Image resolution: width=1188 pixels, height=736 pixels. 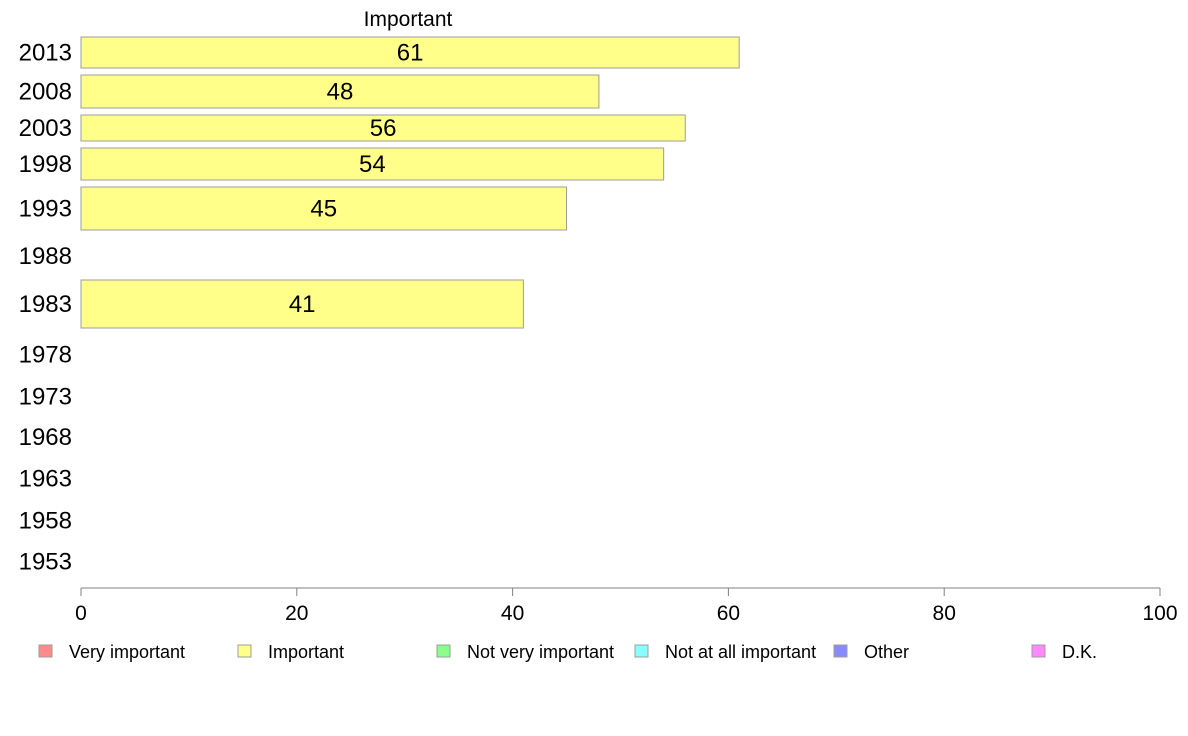 I want to click on bar-data-label: 54, so click(x=372, y=164).